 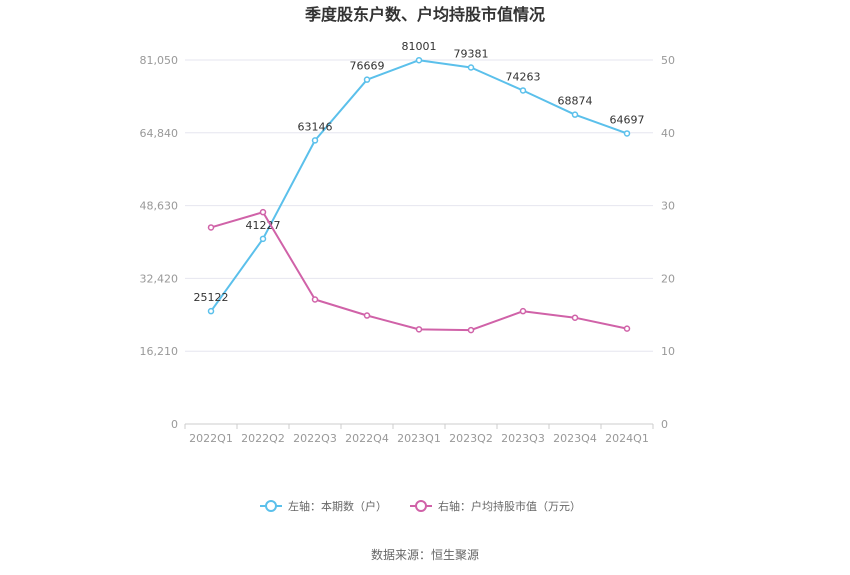 What do you see at coordinates (211, 438) in the screenshot?
I see `x-axis-tick-label: 2022Q1` at bounding box center [211, 438].